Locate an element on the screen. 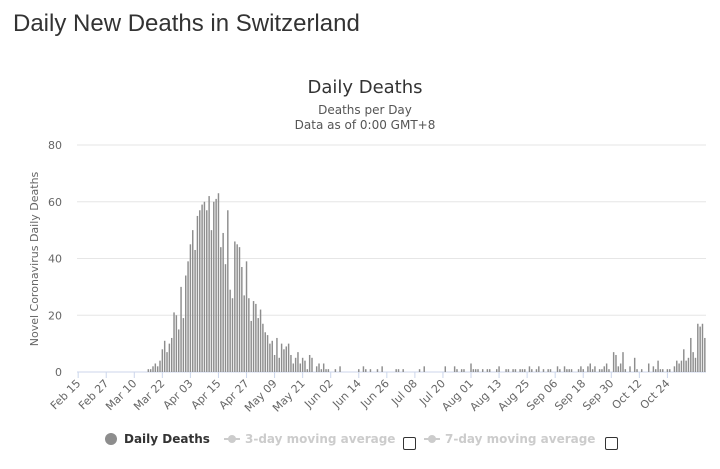  x-tick-label: Jun 02 is located at coordinates (318, 394).